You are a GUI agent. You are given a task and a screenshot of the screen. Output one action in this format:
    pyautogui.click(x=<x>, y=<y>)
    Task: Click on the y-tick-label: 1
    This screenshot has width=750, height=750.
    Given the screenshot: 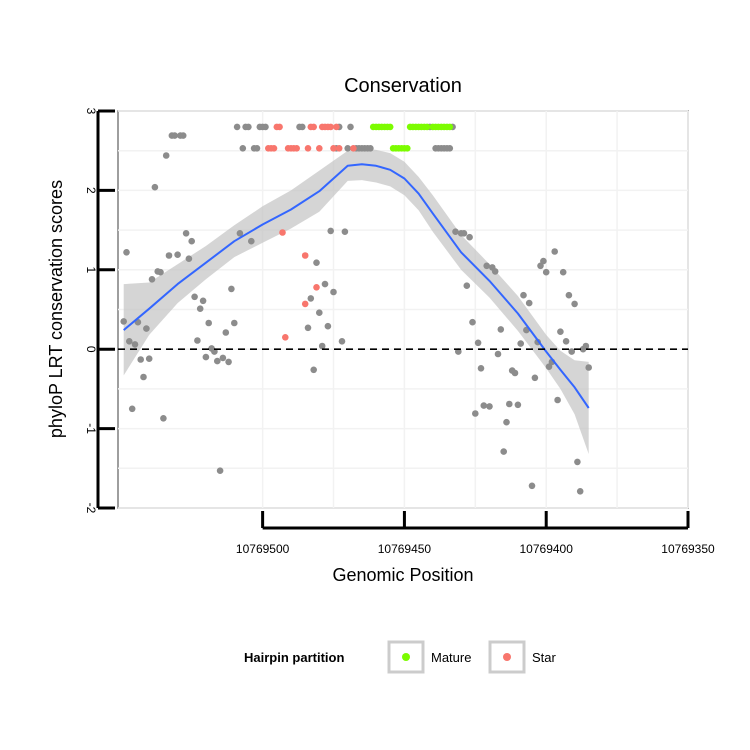 What is the action you would take?
    pyautogui.click(x=91, y=269)
    